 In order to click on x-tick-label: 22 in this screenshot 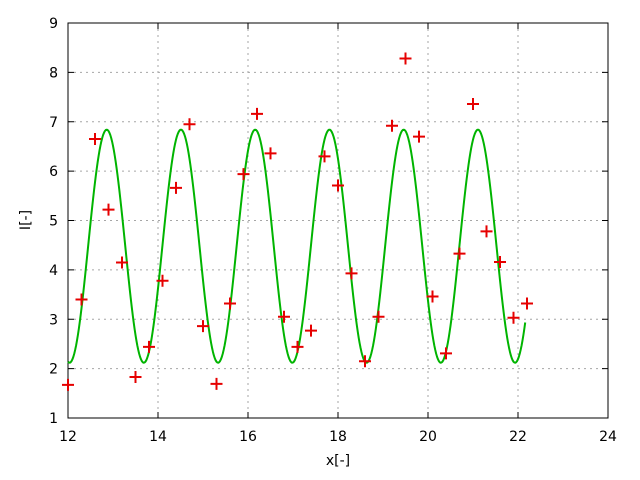, I will do `click(518, 437)`.